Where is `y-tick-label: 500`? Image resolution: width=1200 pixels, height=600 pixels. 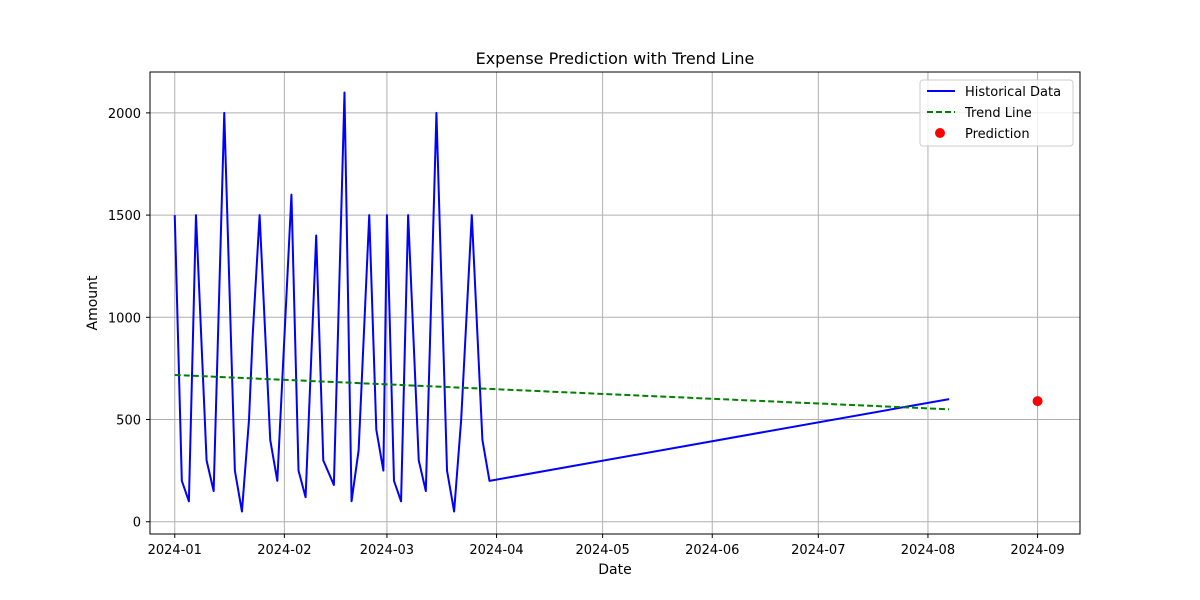
y-tick-label: 500 is located at coordinates (128, 421).